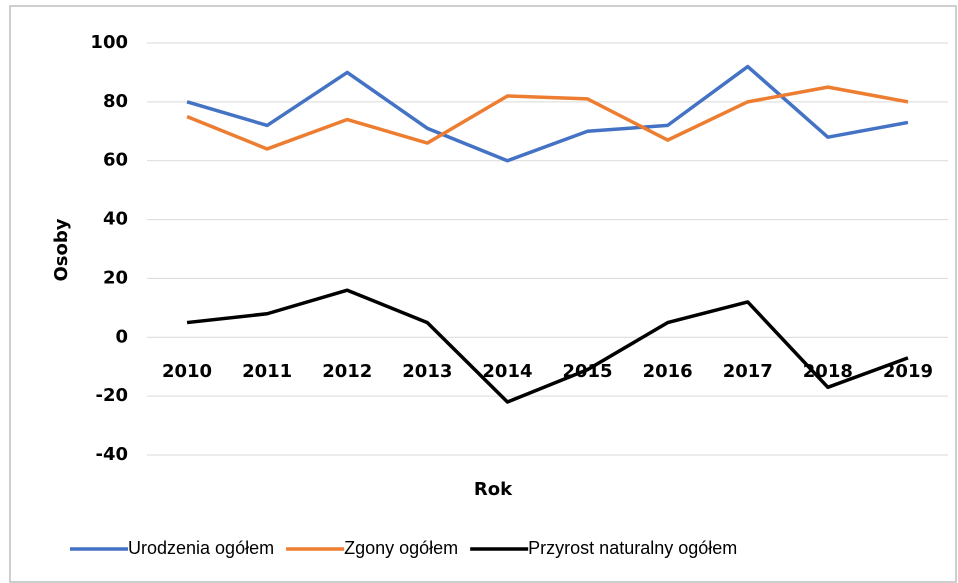 Image resolution: width=958 pixels, height=583 pixels. I want to click on y-tick-label: 60, so click(115, 160).